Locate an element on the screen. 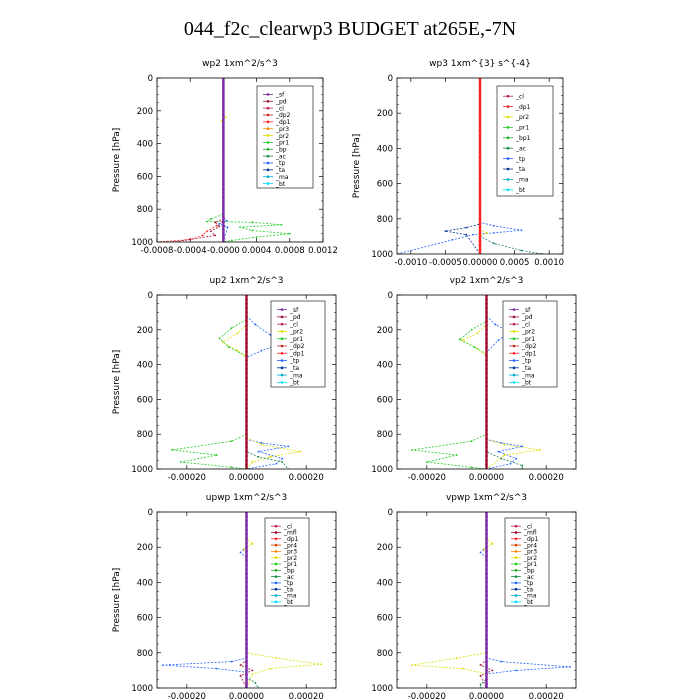 This screenshot has width=700, height=700. legend-label: _tp is located at coordinates (294, 361).